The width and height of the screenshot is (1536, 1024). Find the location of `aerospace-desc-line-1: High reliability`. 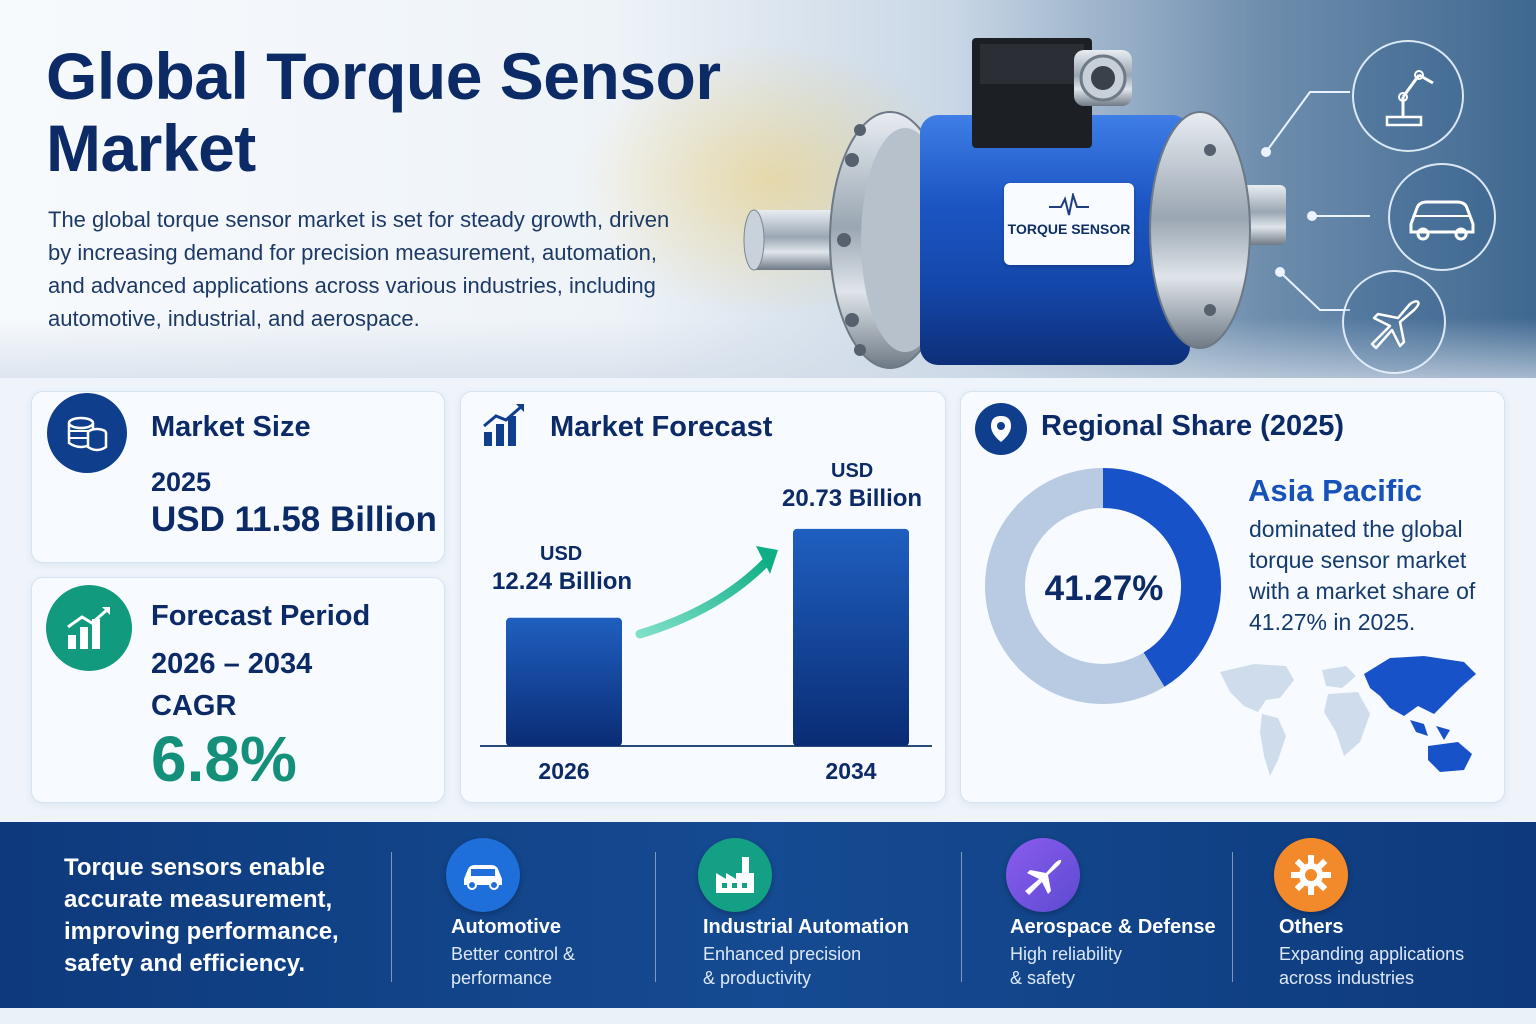

aerospace-desc-line-1: High reliability is located at coordinates (1066, 954).